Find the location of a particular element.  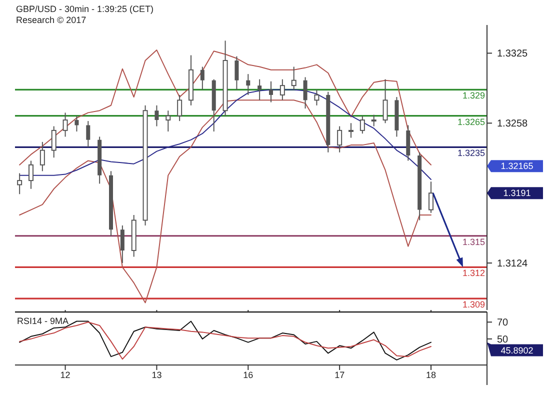

y-tick-label: 1.3325 is located at coordinates (512, 54).